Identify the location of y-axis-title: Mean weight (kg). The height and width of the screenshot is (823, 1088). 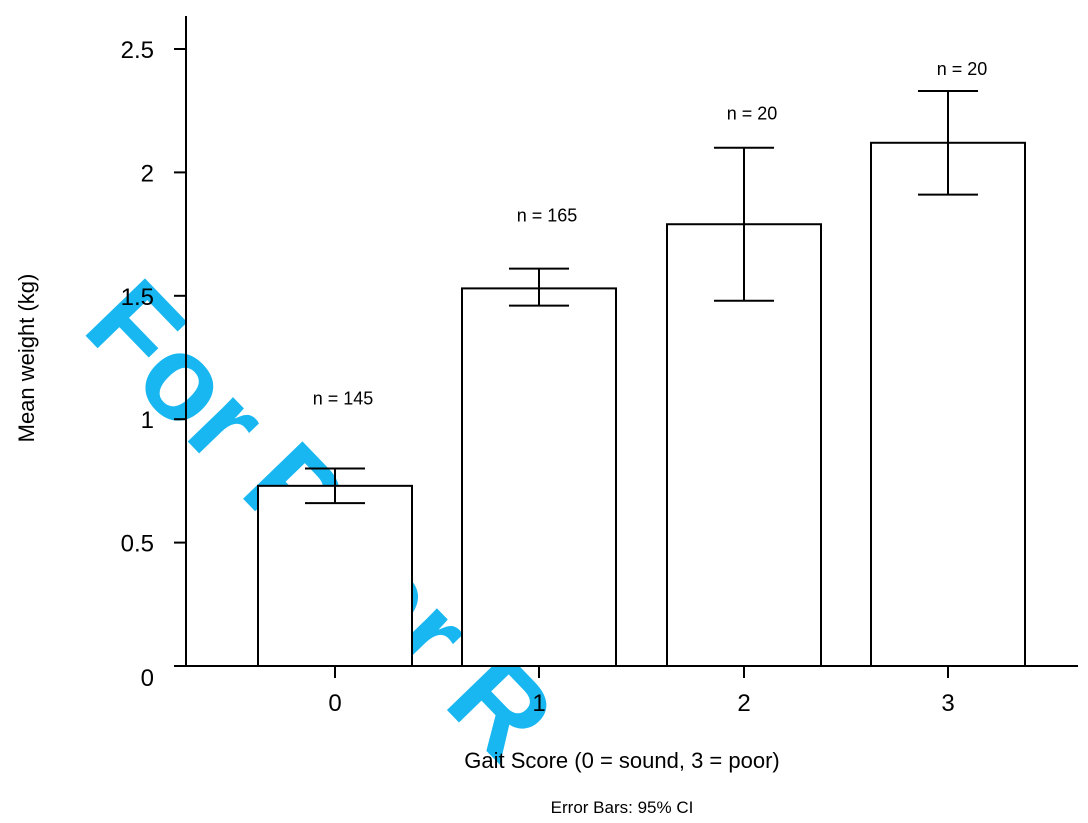
(26, 358).